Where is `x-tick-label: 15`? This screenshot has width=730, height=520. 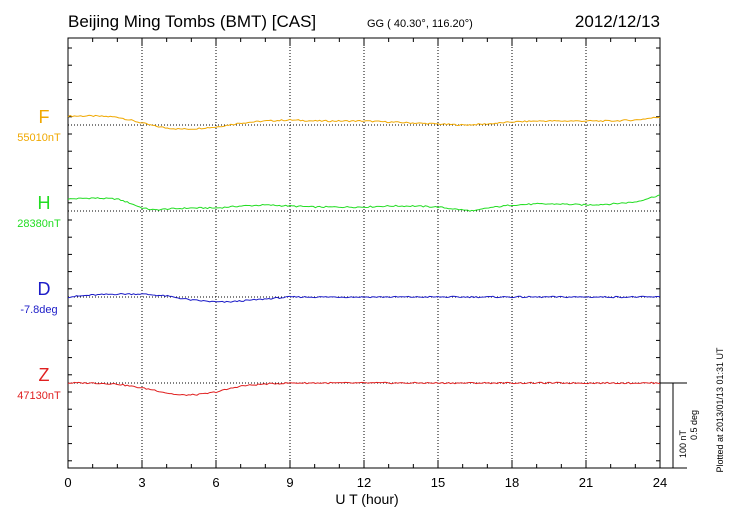
x-tick-label: 15 is located at coordinates (438, 482).